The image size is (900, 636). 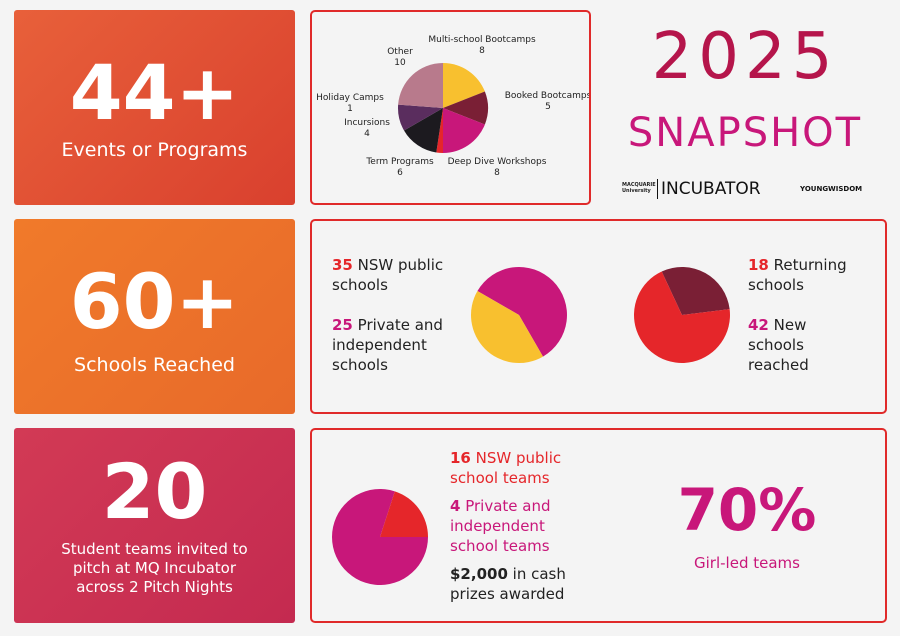 What do you see at coordinates (709, 189) in the screenshot?
I see `logo: INCUBATOR` at bounding box center [709, 189].